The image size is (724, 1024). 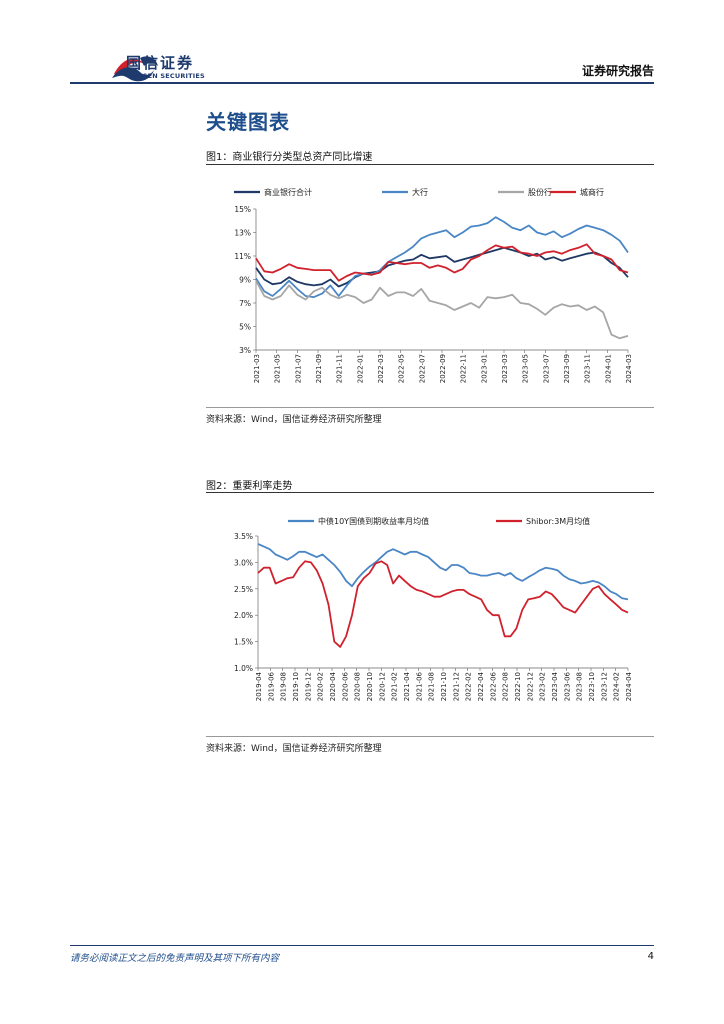 What do you see at coordinates (546, 368) in the screenshot?
I see `x-tick-label: 2023-07` at bounding box center [546, 368].